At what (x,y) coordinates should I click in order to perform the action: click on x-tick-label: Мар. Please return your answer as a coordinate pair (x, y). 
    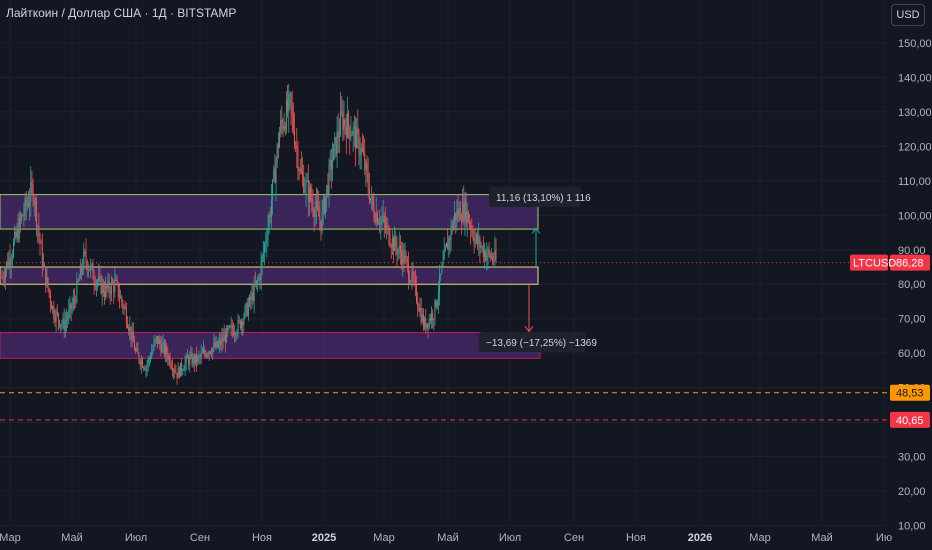
    Looking at the image, I should click on (760, 538).